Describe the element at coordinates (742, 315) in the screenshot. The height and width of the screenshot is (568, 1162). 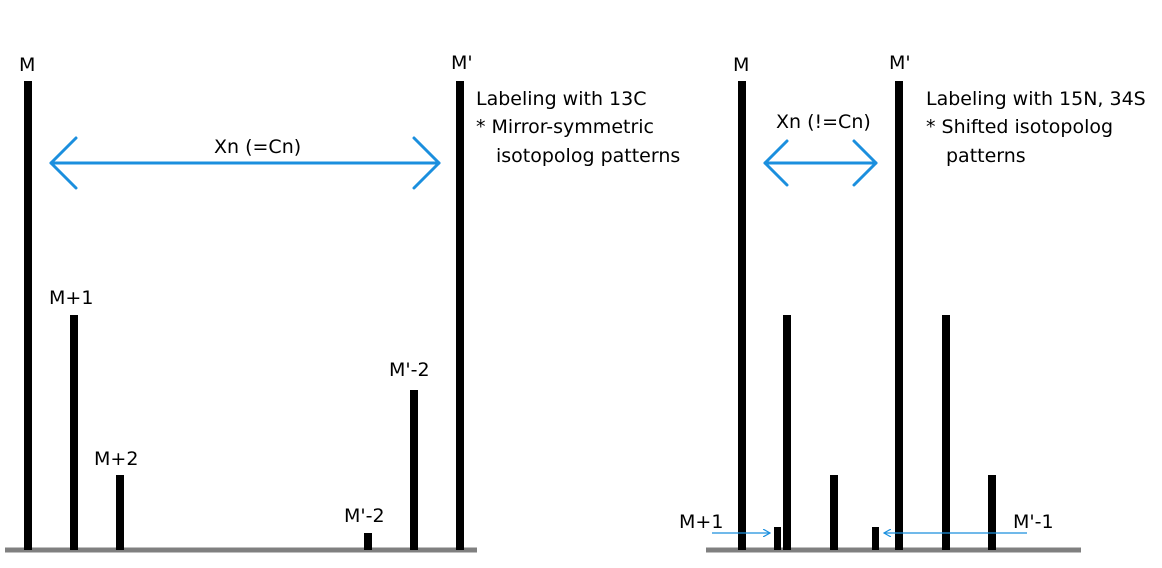
I see `right-peak-m-bar` at that location.